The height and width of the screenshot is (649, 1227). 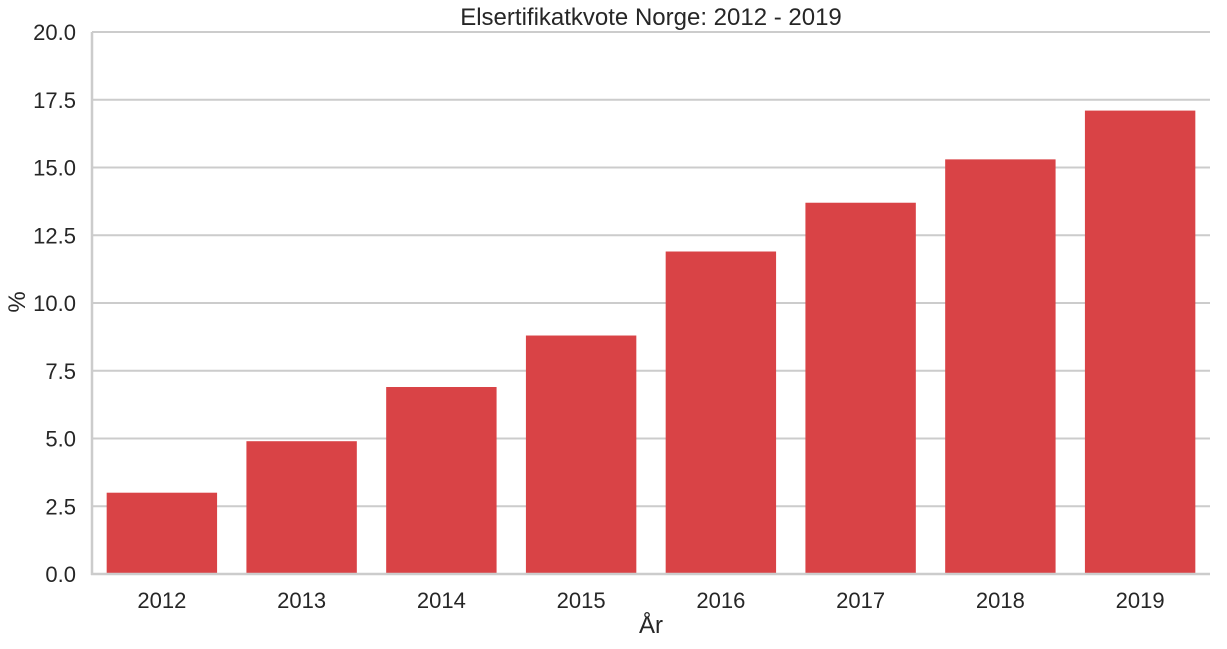 I want to click on bar-2018, so click(x=1000, y=366).